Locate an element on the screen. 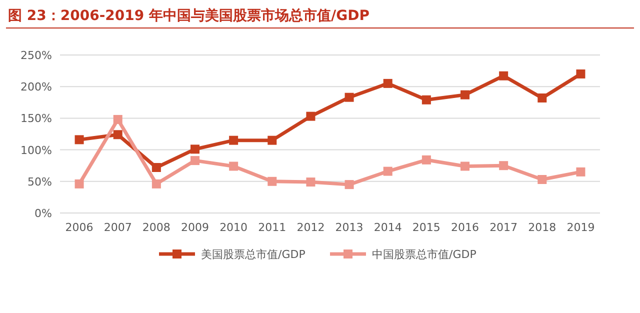 The height and width of the screenshot is (313, 640). legend-label: 中国股票总市值/GDP is located at coordinates (424, 254).